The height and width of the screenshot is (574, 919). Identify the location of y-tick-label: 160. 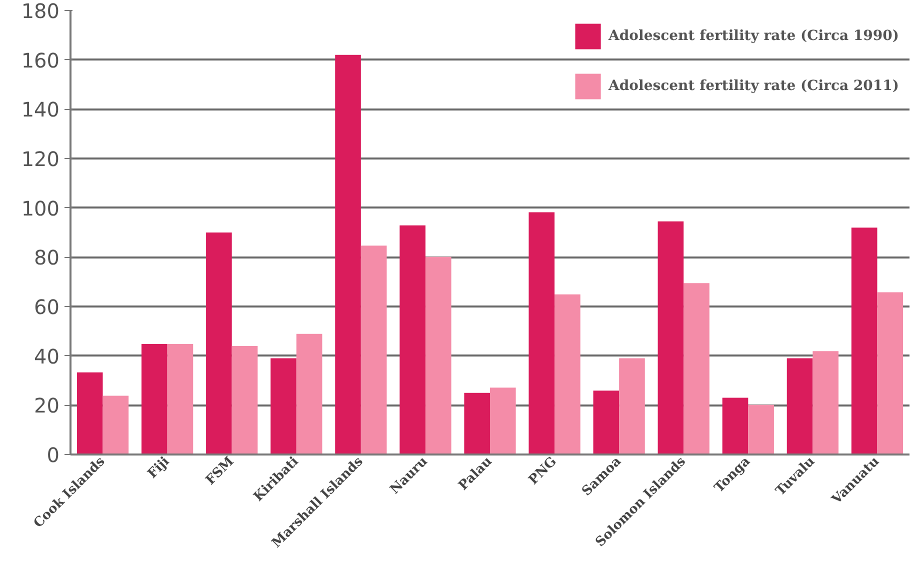
(40, 60).